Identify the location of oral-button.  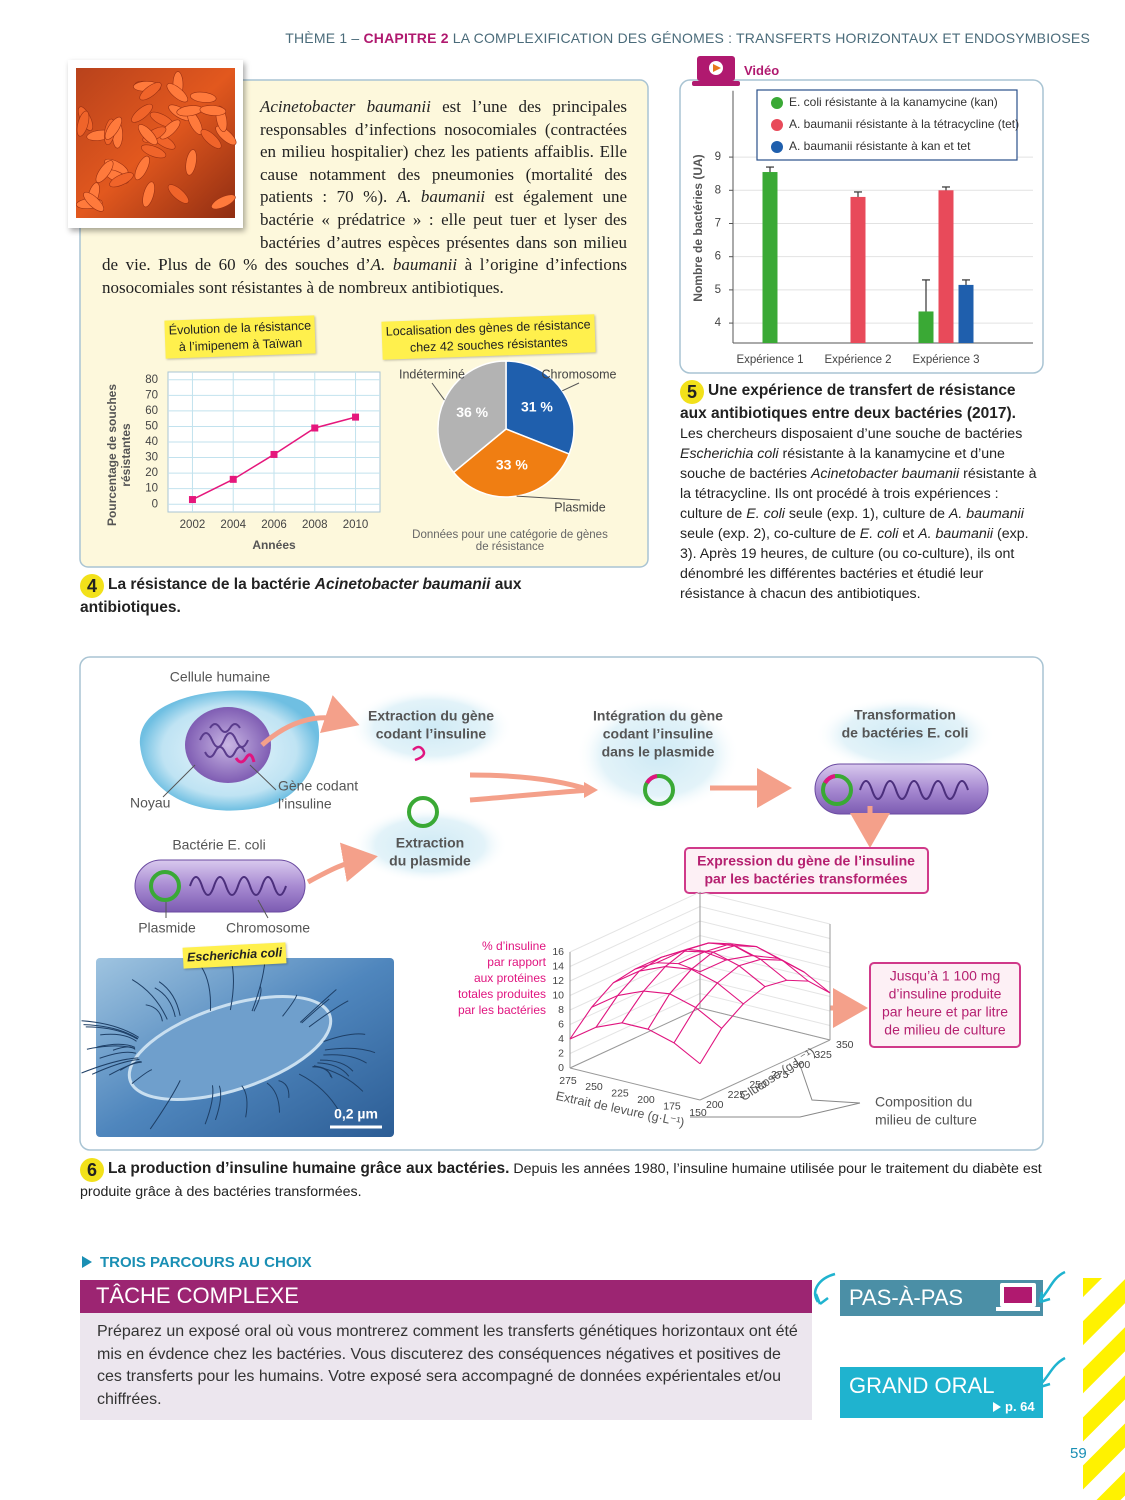
(941, 1392).